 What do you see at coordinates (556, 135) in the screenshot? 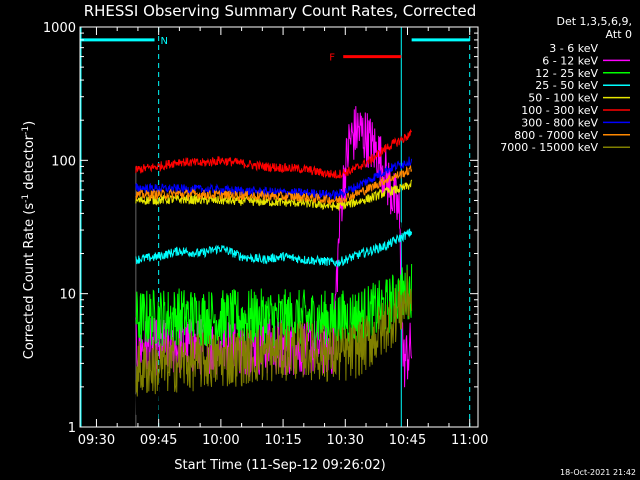
I see `legend-entry-label: 800 - 7000 keV` at bounding box center [556, 135].